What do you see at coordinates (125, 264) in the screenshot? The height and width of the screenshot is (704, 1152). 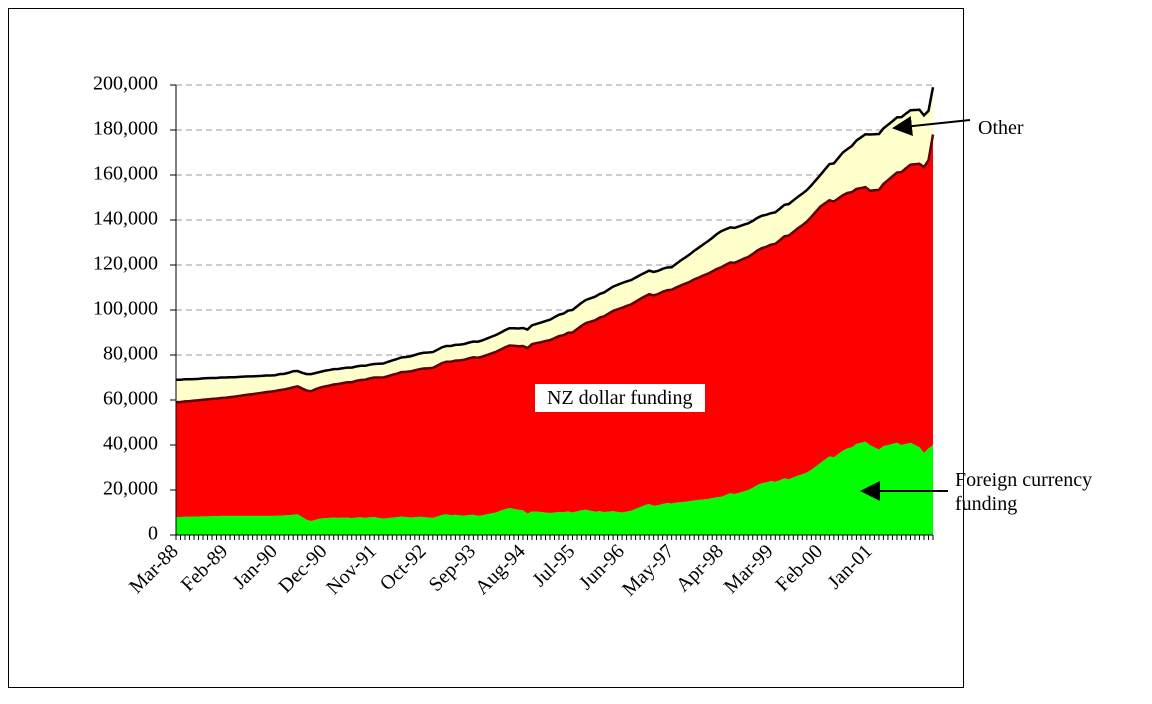 I see `y-tick-label: 120,000` at bounding box center [125, 264].